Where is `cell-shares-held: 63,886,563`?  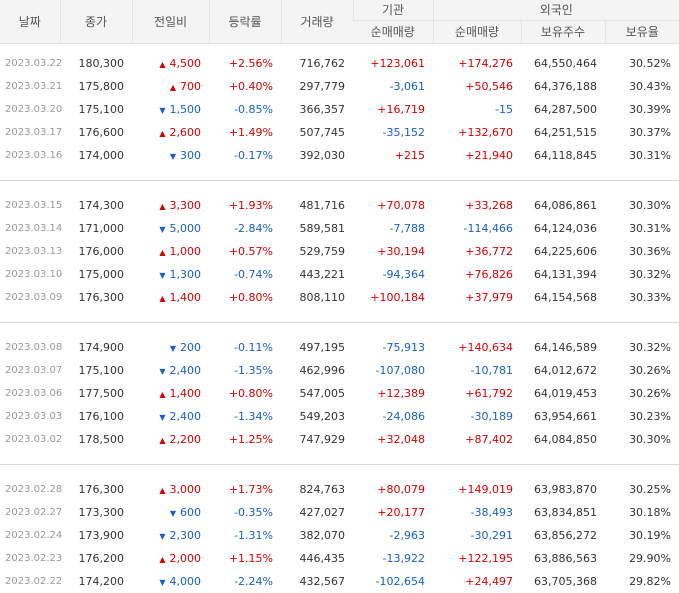
cell-shares-held: 63,886,563 is located at coordinates (563, 558).